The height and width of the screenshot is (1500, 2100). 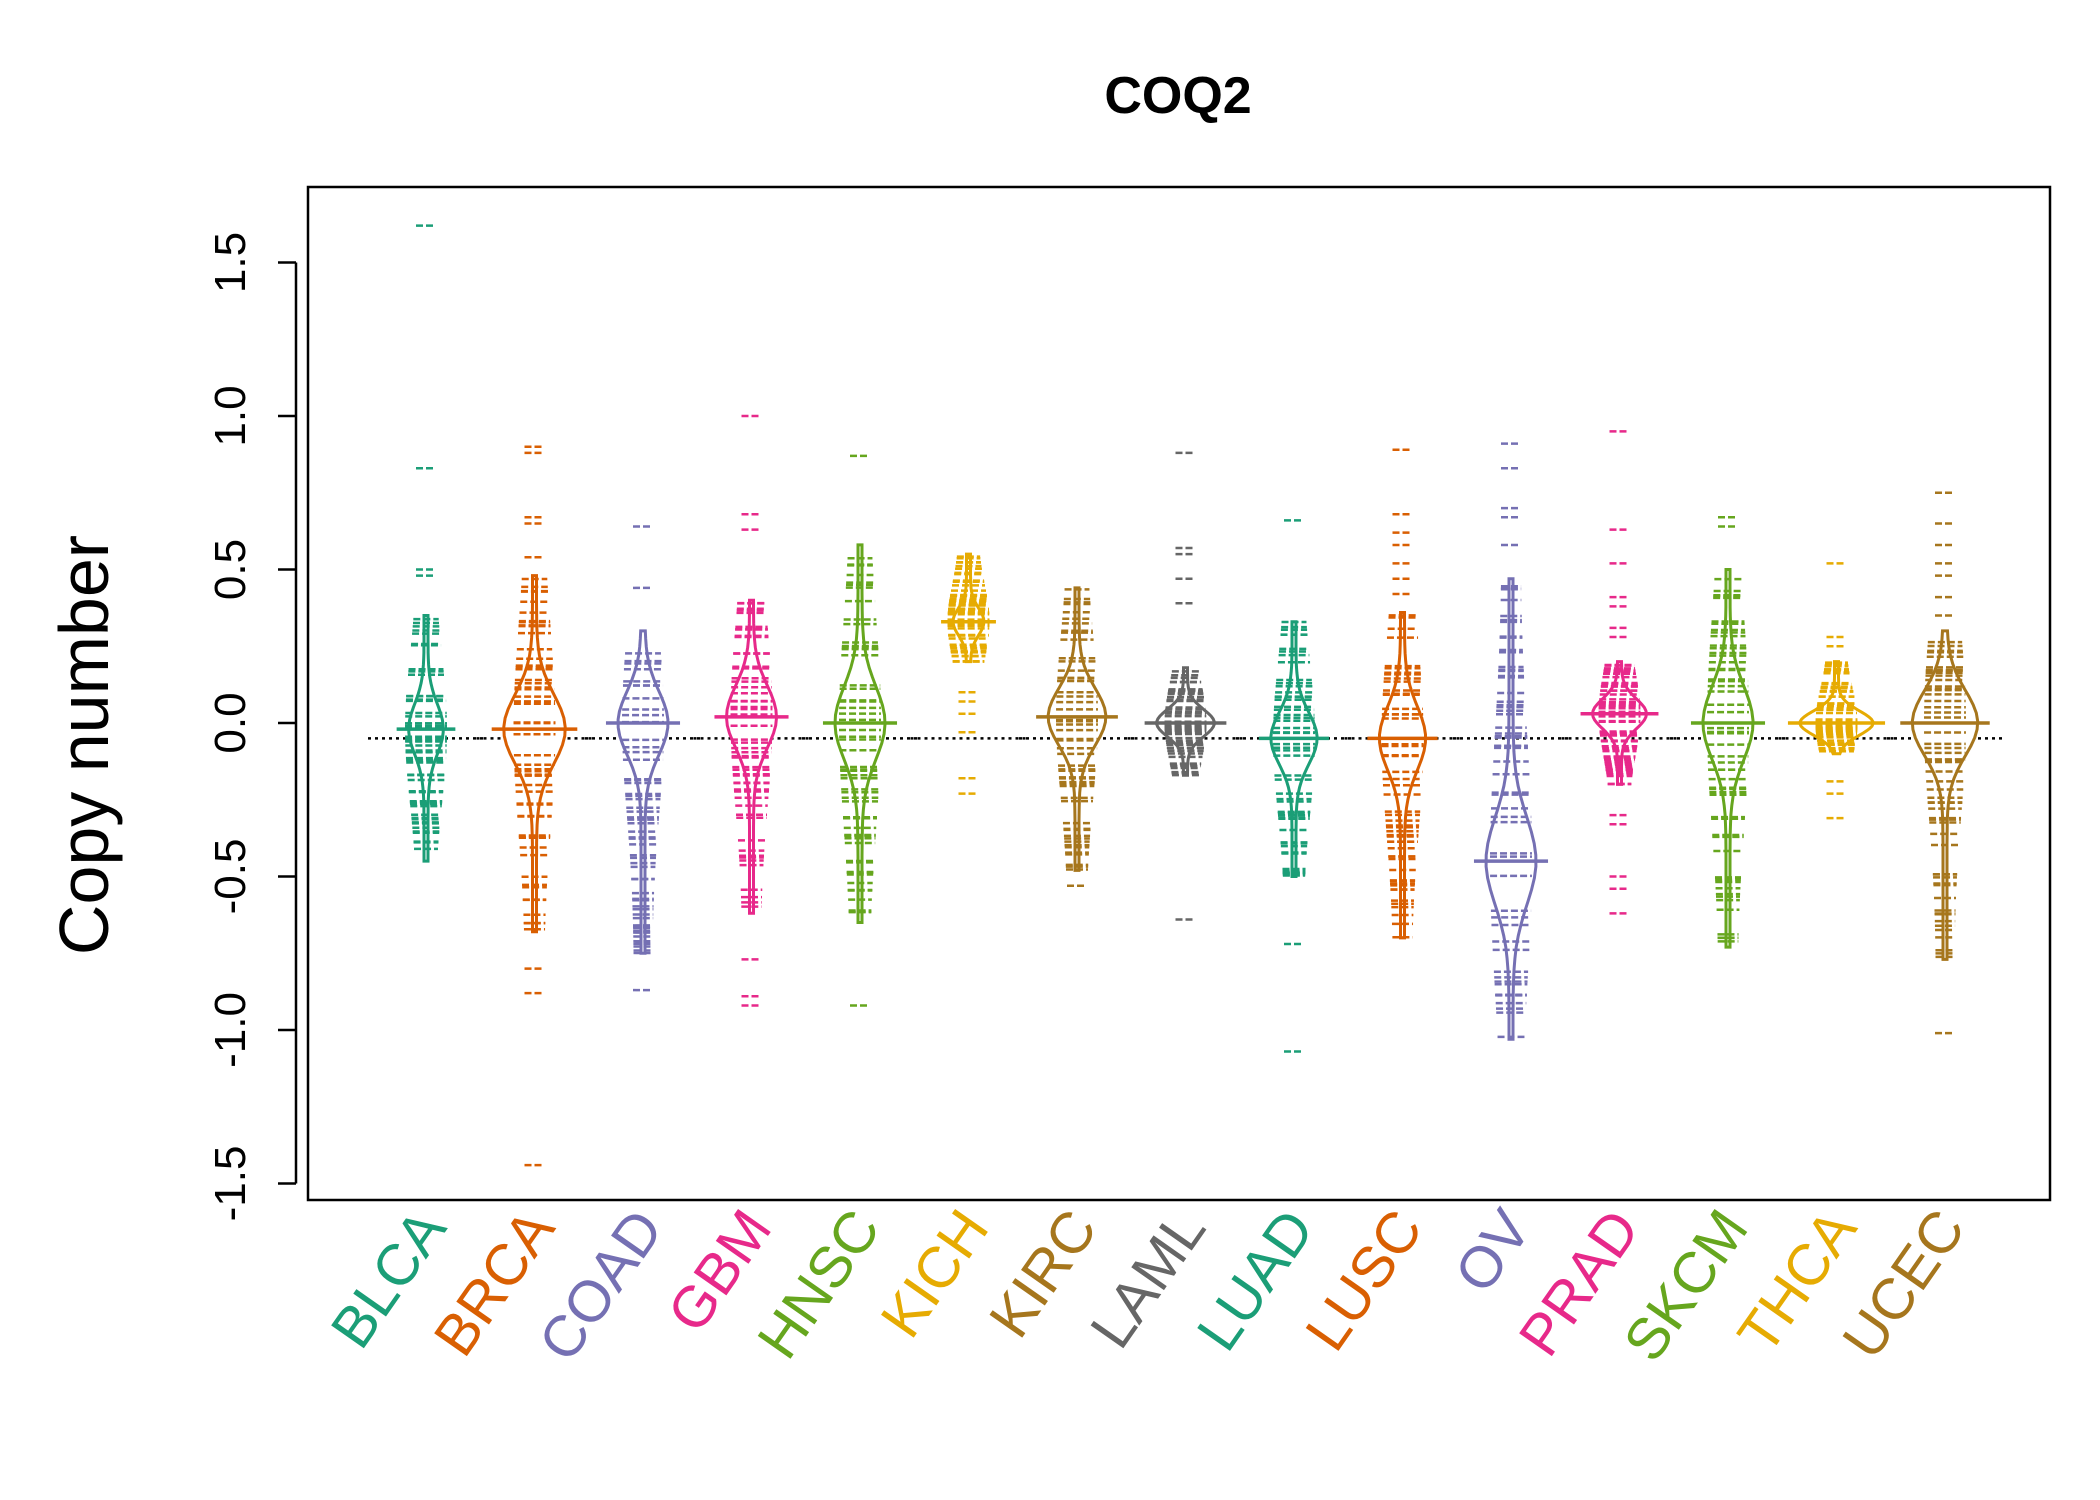 What do you see at coordinates (1256, 1280) in the screenshot?
I see `x-category-label: LUAD` at bounding box center [1256, 1280].